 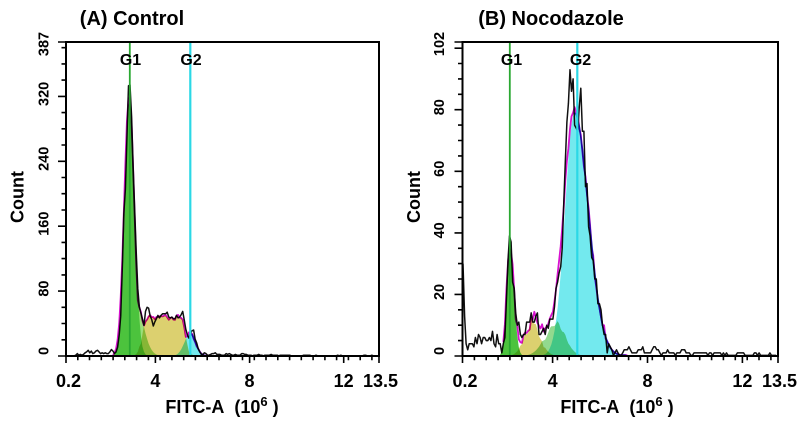 What do you see at coordinates (45, 159) in the screenshot?
I see `svg-text: 240` at bounding box center [45, 159].